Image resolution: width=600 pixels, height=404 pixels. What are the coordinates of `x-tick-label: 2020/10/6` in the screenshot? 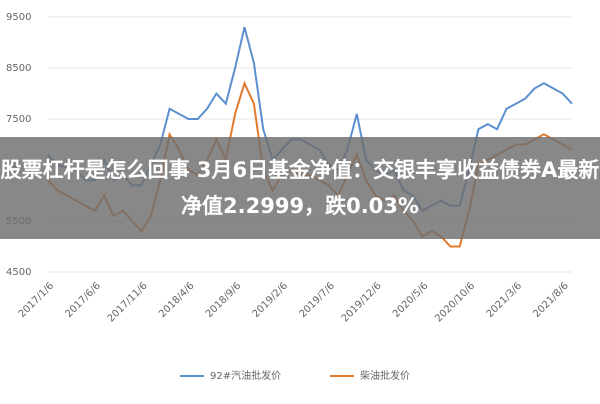 It's located at (455, 302).